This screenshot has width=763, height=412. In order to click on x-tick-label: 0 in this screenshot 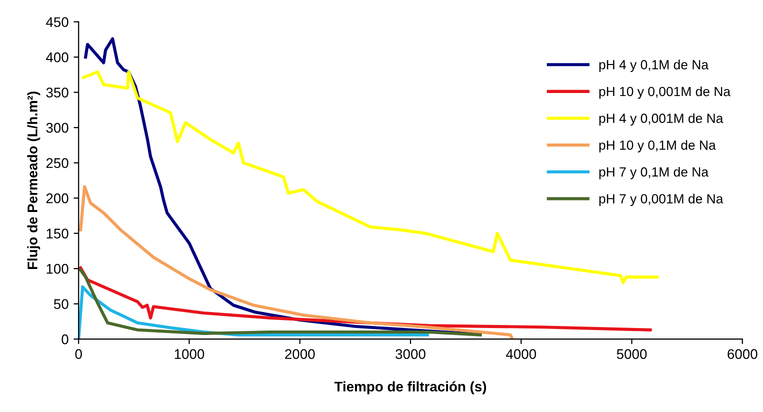, I will do `click(78, 354)`.